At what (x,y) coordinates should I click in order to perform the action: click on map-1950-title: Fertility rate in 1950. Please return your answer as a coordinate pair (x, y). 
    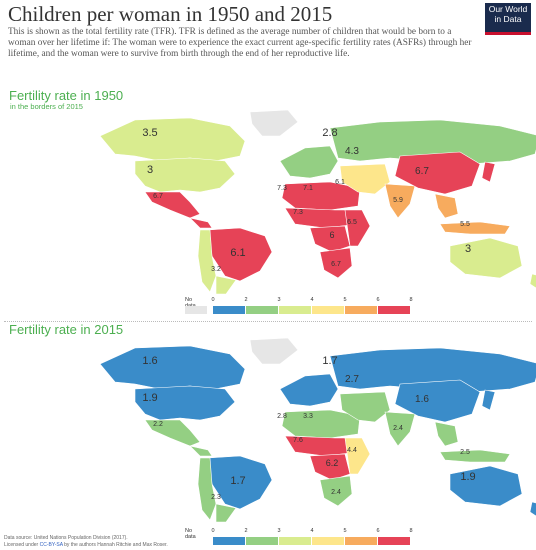
    Looking at the image, I should click on (66, 95).